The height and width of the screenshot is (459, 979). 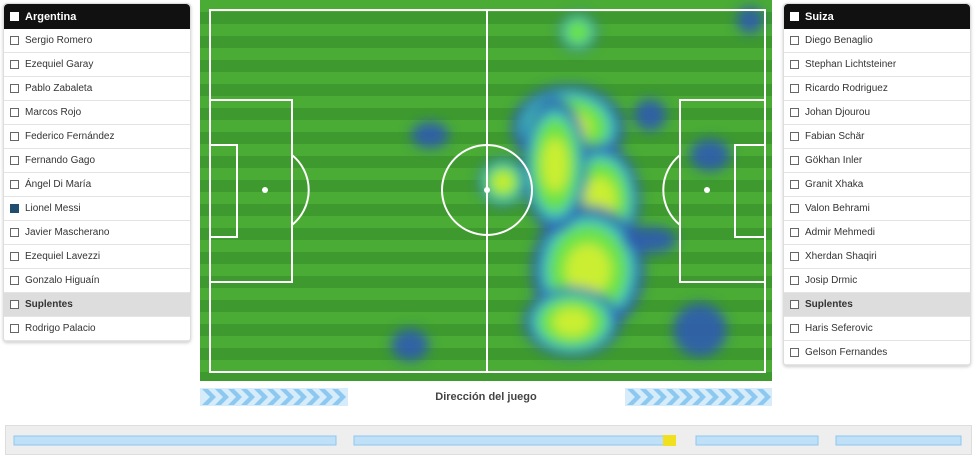 I want to click on label: Haris Seferovic, so click(x=839, y=328).